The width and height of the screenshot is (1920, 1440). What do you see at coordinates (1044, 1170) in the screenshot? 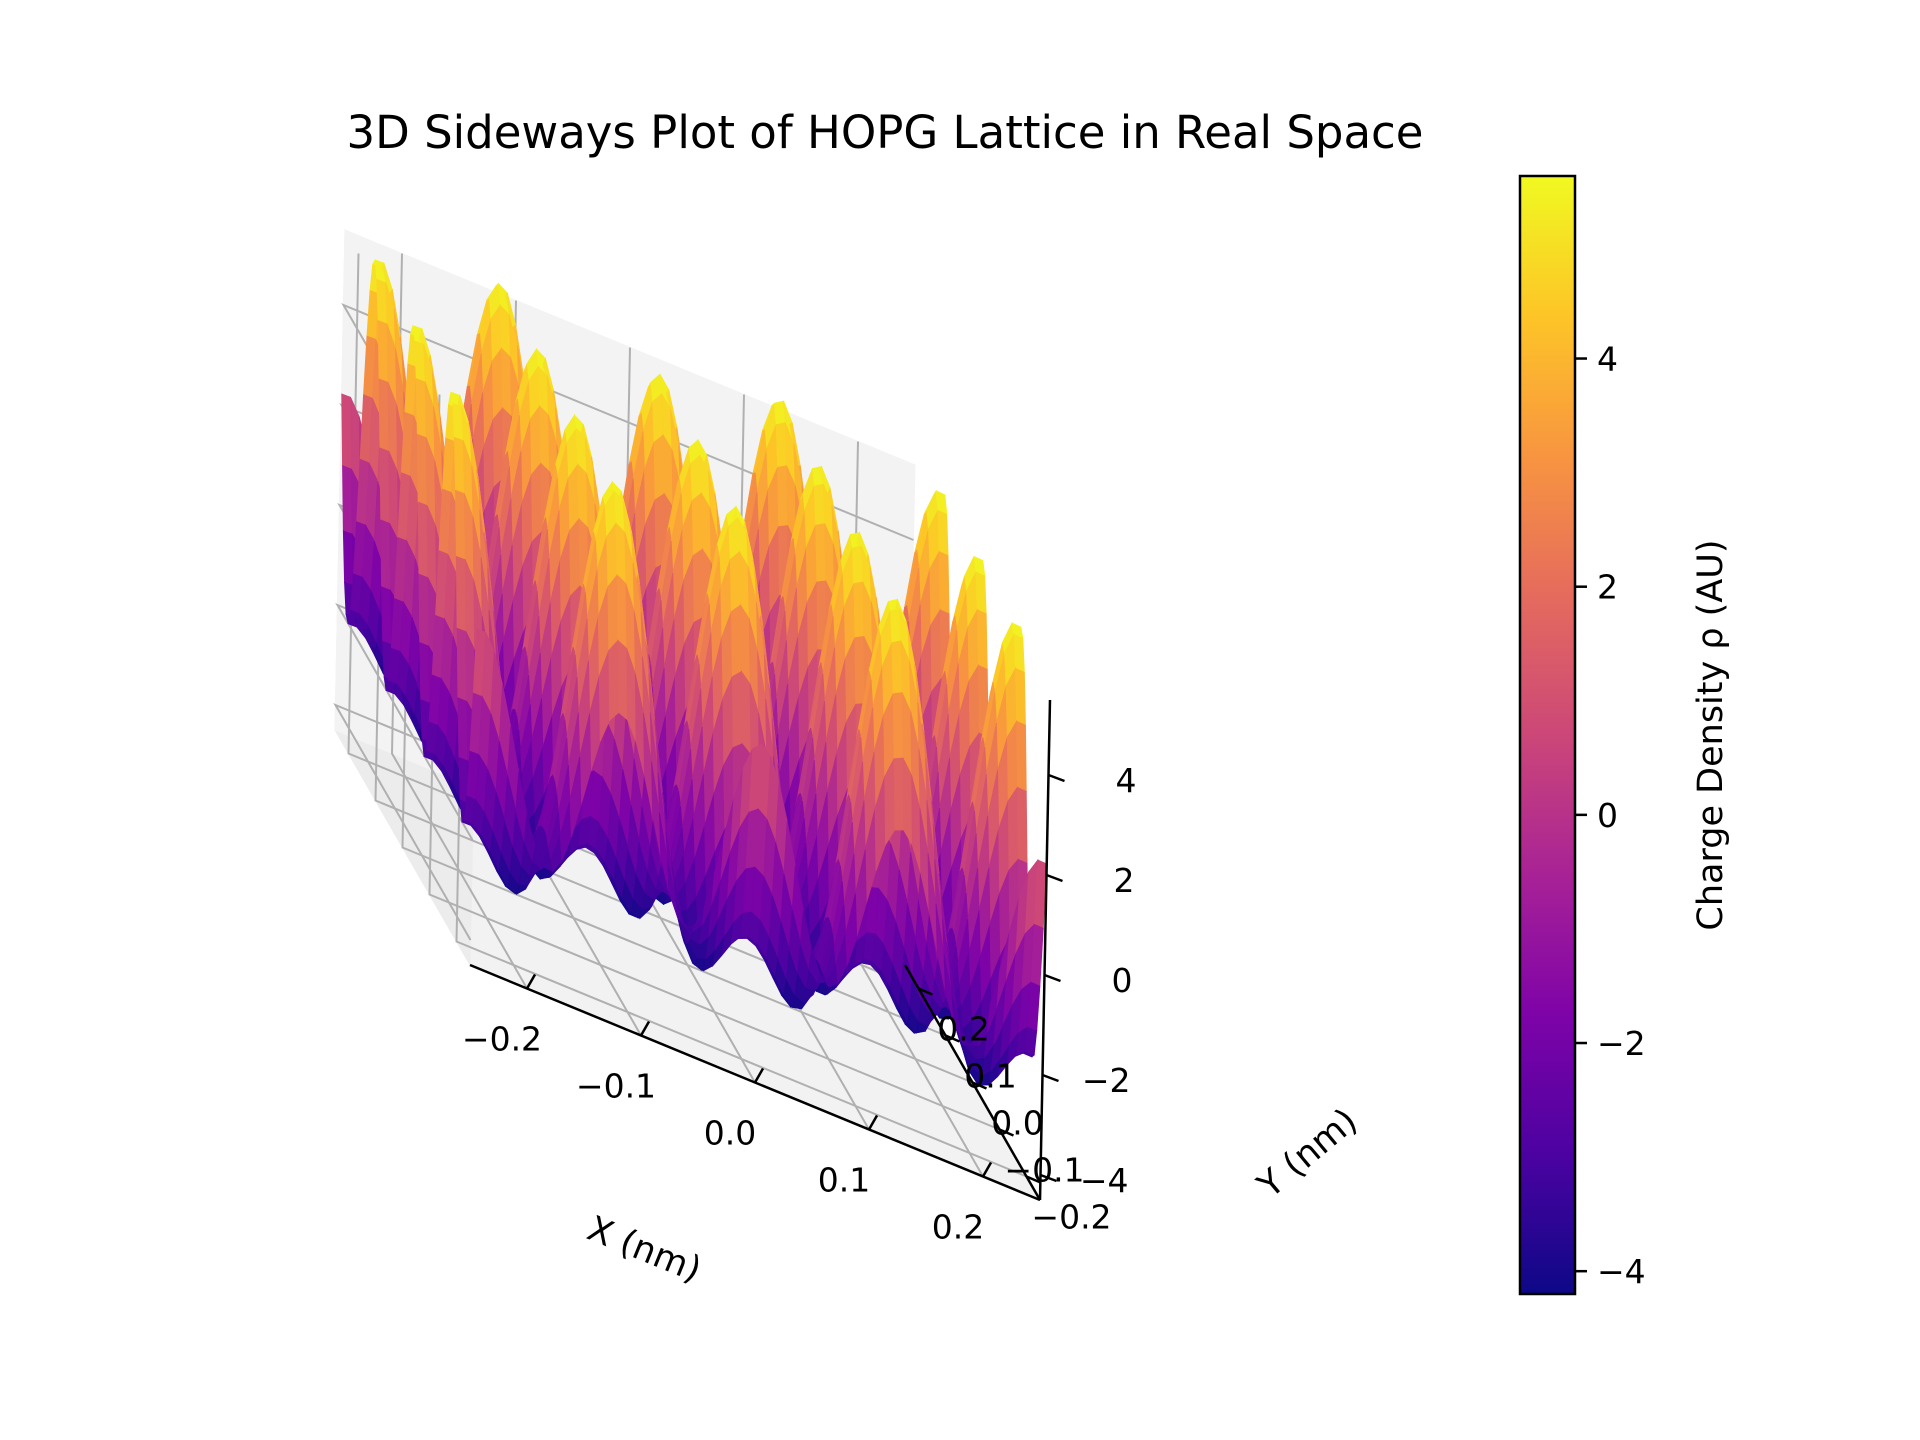
I see `y-tick-label: −0.1` at bounding box center [1044, 1170].